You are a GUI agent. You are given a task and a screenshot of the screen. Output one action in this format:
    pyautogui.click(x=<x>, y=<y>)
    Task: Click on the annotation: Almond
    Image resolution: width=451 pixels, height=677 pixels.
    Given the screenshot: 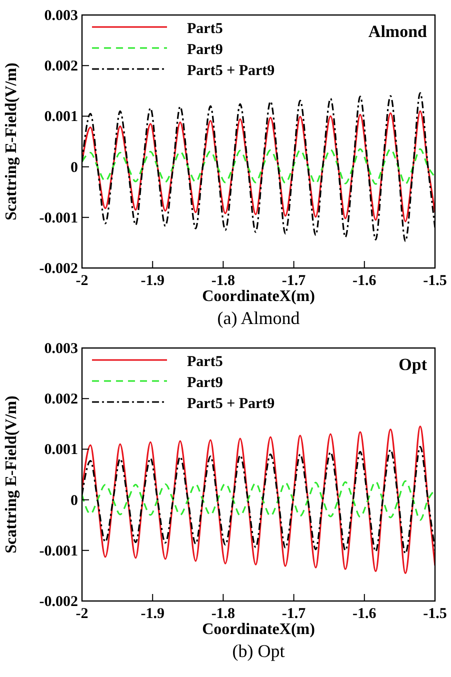 What is the action you would take?
    pyautogui.click(x=398, y=31)
    